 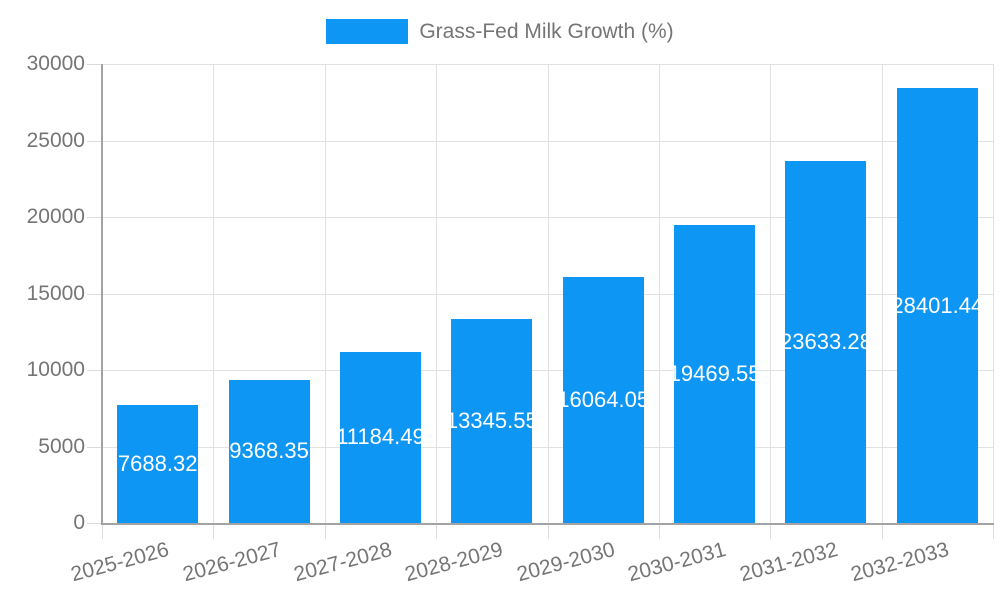 What do you see at coordinates (55, 369) in the screenshot?
I see `y-tick-label: 10000` at bounding box center [55, 369].